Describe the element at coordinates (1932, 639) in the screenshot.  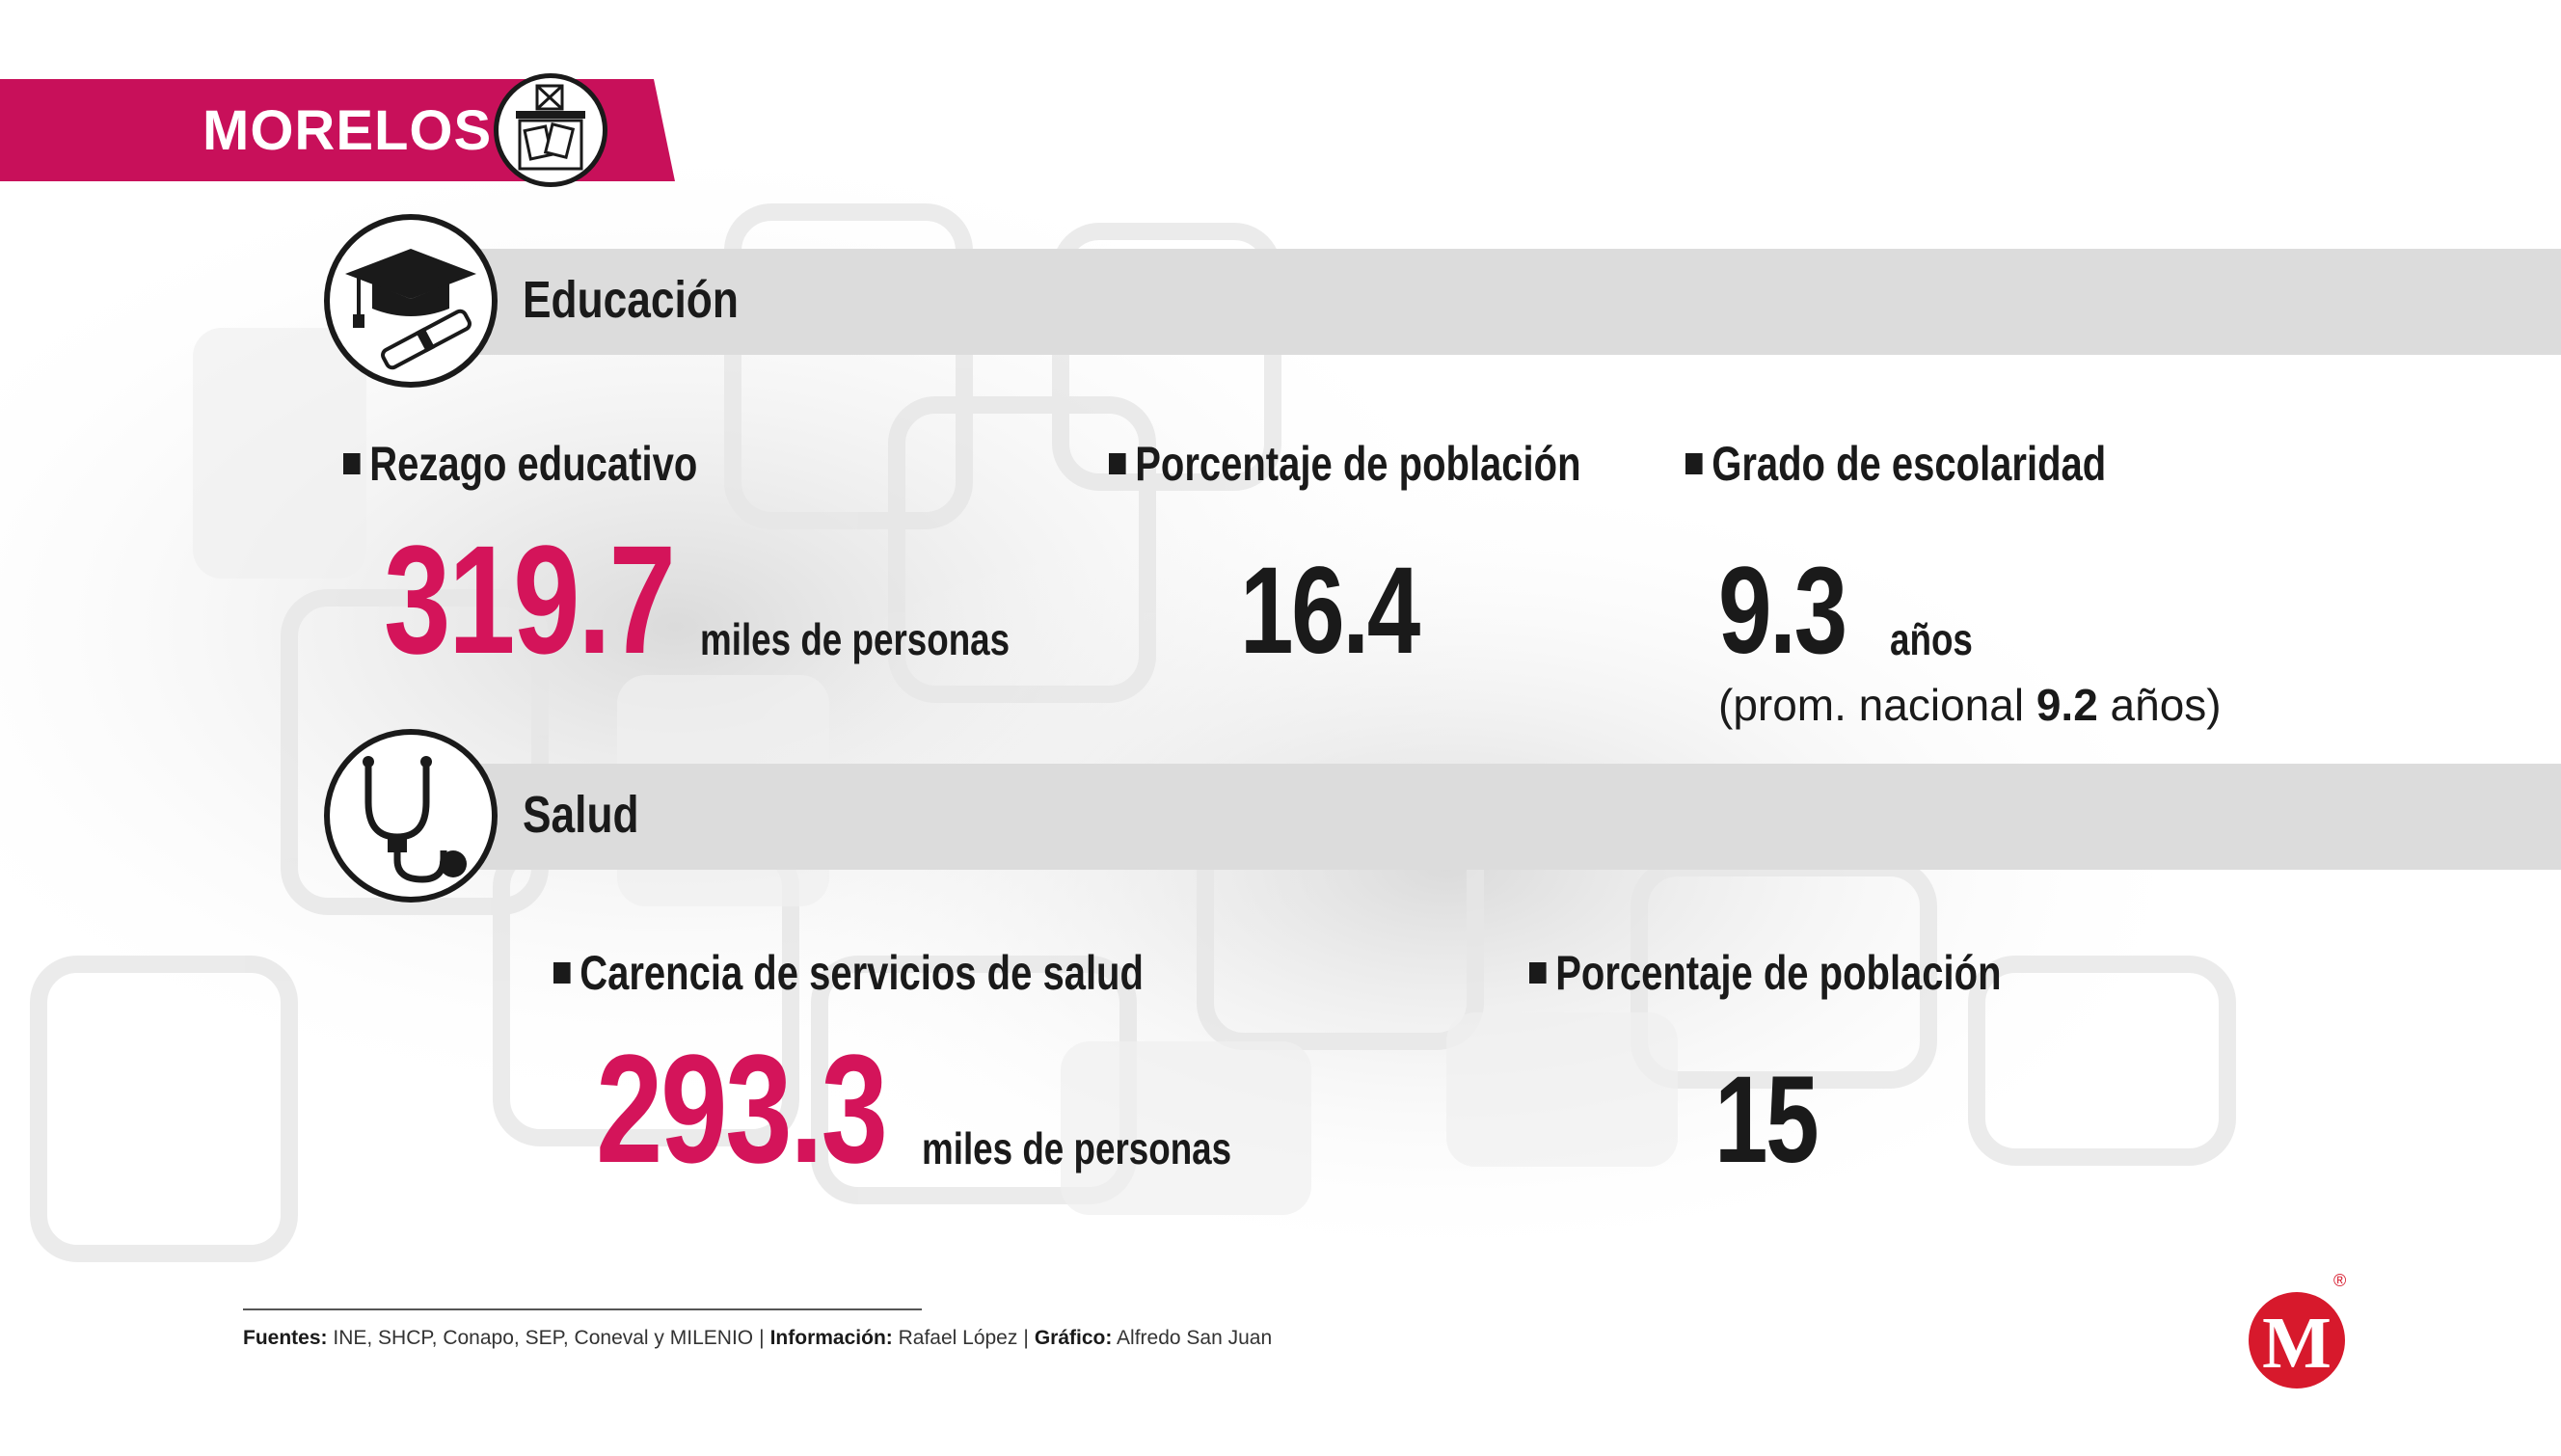
I see `stat-unit-escolaridad: años` at that location.